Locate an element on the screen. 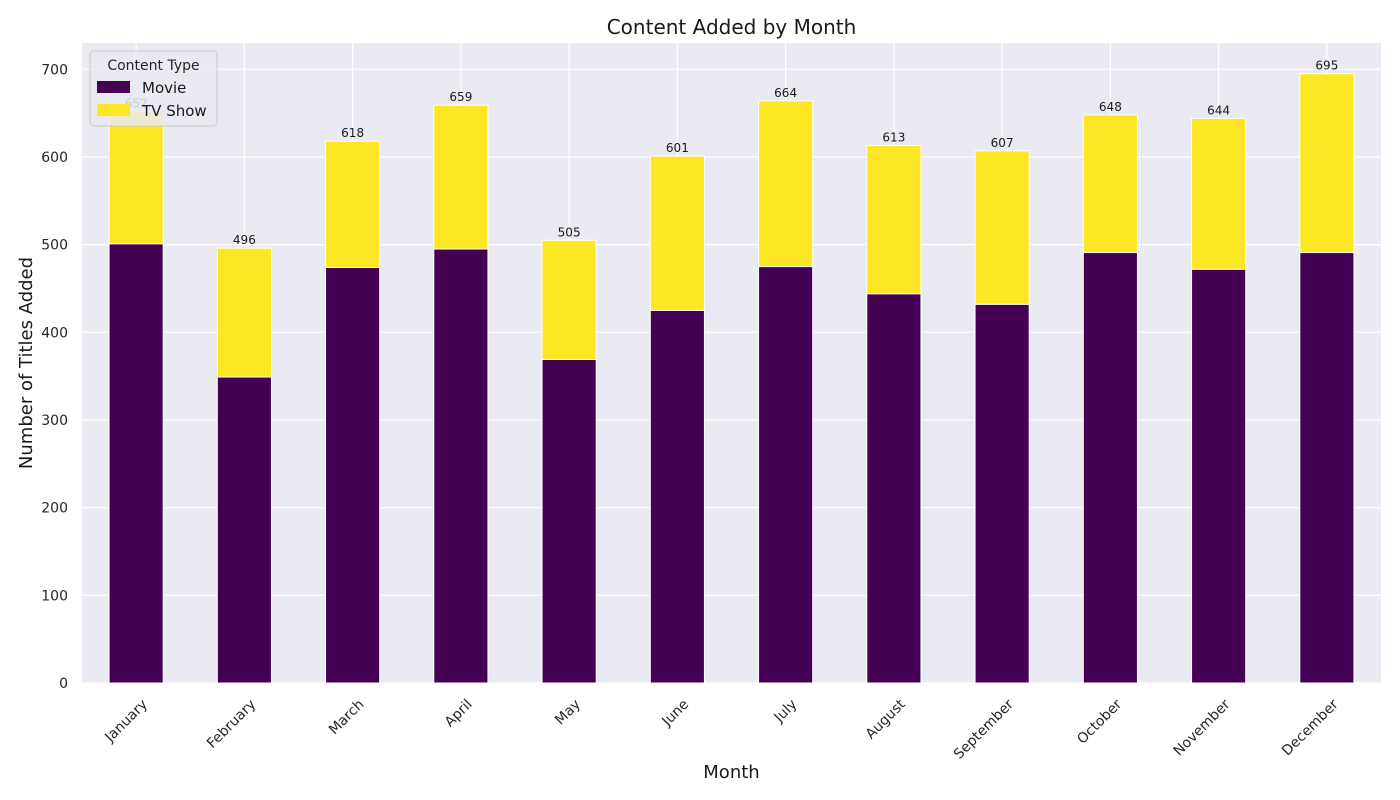 The height and width of the screenshot is (800, 1400). data-label-total-december: 695 is located at coordinates (1326, 66).